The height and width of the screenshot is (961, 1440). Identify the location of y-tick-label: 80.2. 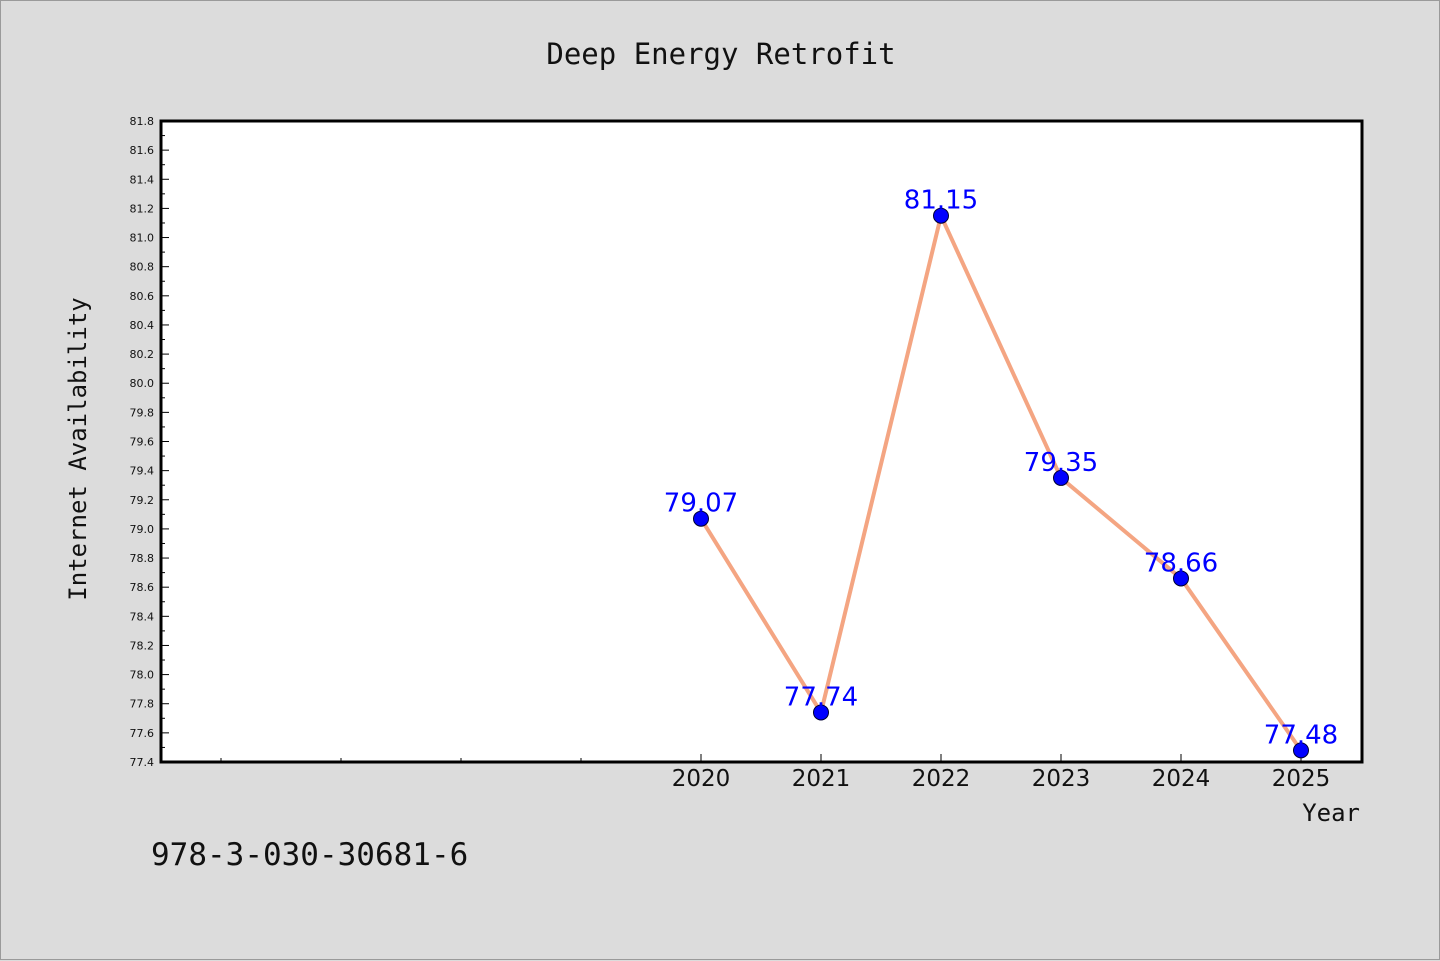
(142, 354).